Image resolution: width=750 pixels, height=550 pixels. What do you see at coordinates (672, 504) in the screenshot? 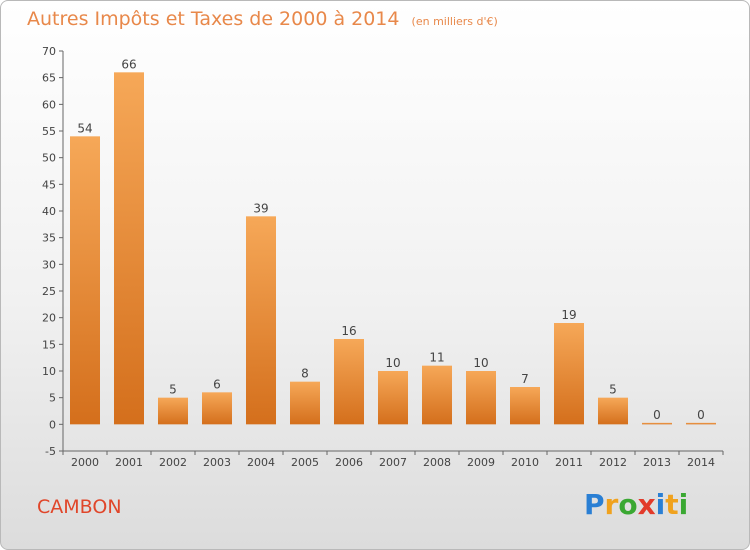
I see `logo-letter: t` at bounding box center [672, 504].